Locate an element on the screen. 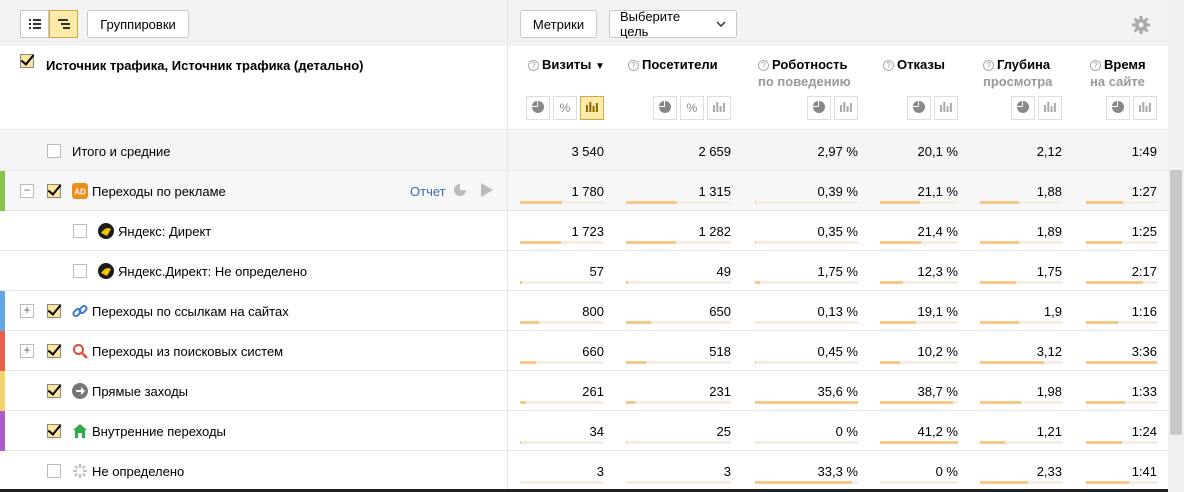 This screenshot has height=492, width=1184. metric-value: 1 723 is located at coordinates (587, 231).